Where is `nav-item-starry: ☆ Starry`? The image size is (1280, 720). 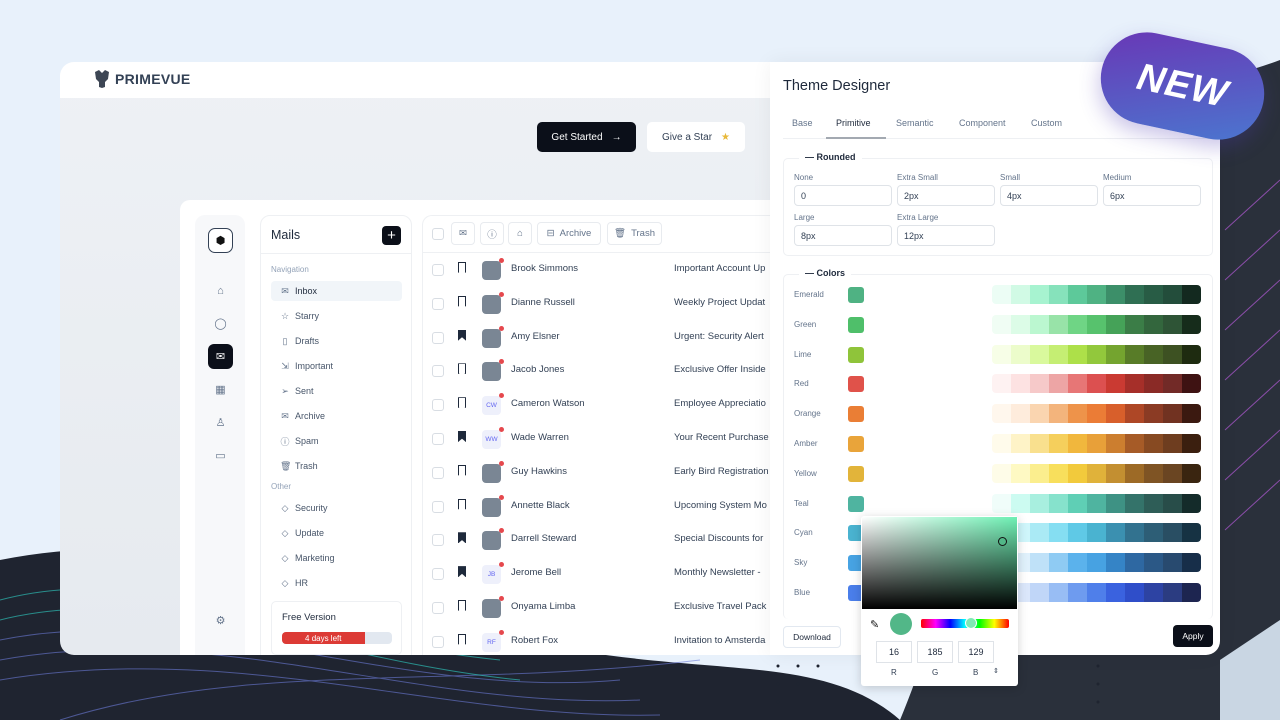 nav-item-starry: ☆ Starry is located at coordinates (336, 316).